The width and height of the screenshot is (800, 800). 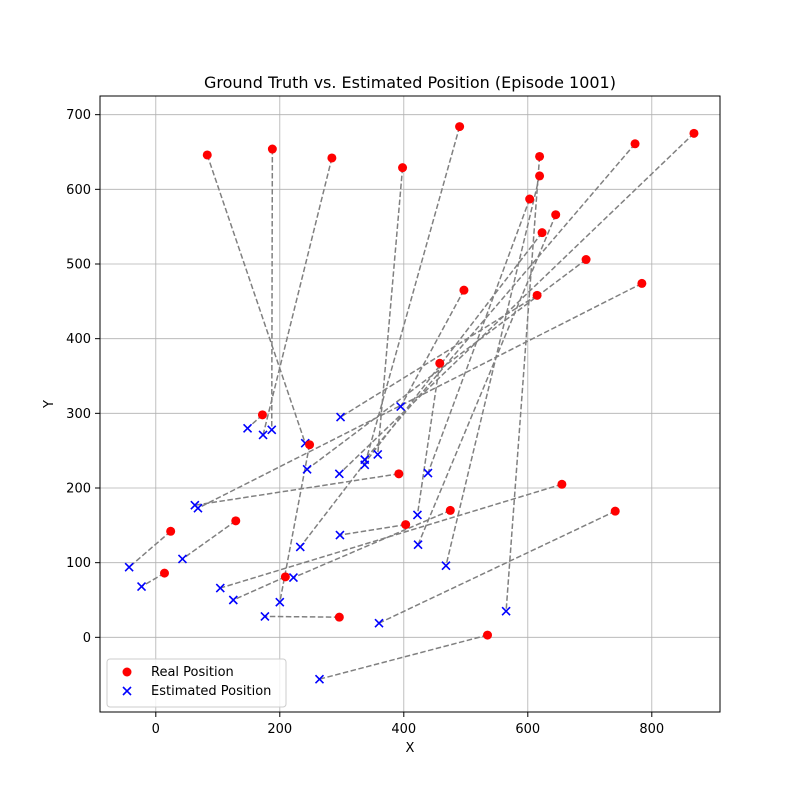 I want to click on x-tick-label: 0, so click(x=156, y=729).